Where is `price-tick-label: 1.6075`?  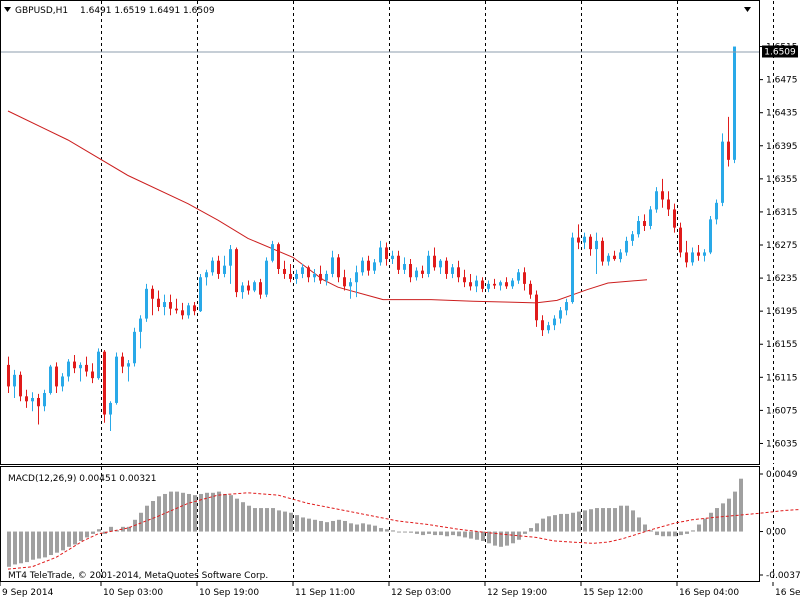 price-tick-label: 1.6075 is located at coordinates (782, 411).